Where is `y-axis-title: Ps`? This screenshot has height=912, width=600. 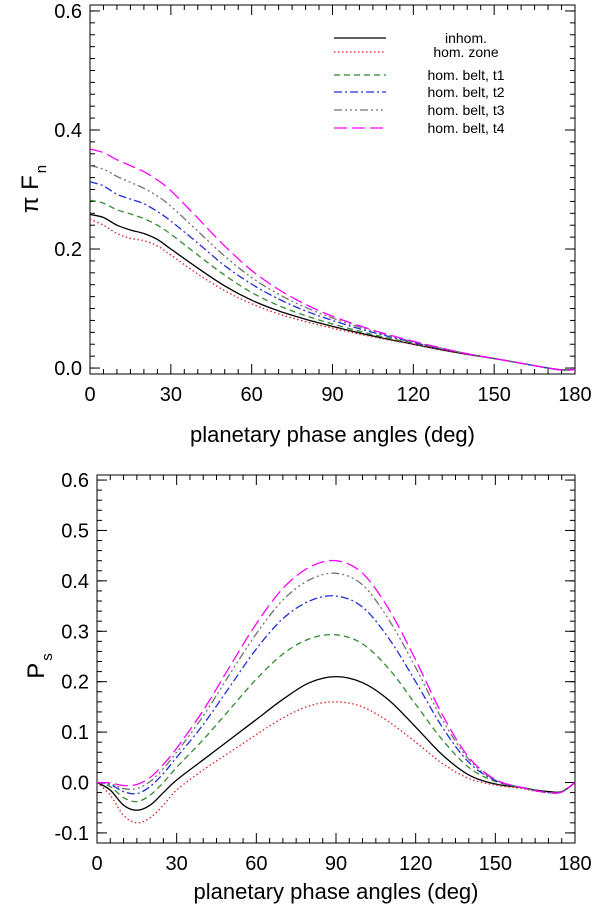 y-axis-title: Ps is located at coordinates (39, 666).